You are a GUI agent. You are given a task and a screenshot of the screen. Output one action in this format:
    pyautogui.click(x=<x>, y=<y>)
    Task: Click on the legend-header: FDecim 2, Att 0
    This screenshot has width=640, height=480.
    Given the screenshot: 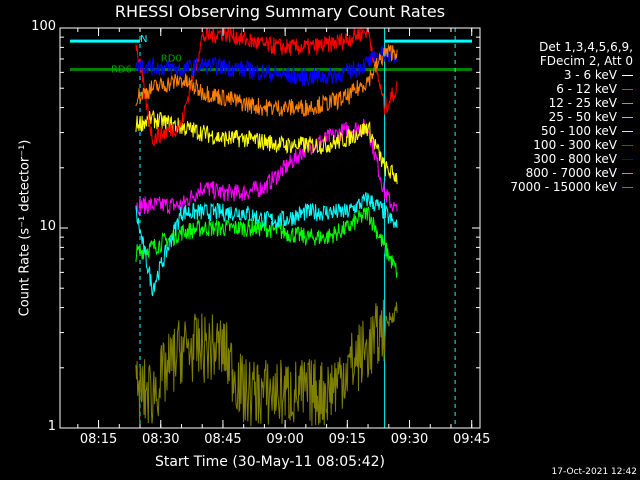 What is the action you would take?
    pyautogui.click(x=586, y=61)
    